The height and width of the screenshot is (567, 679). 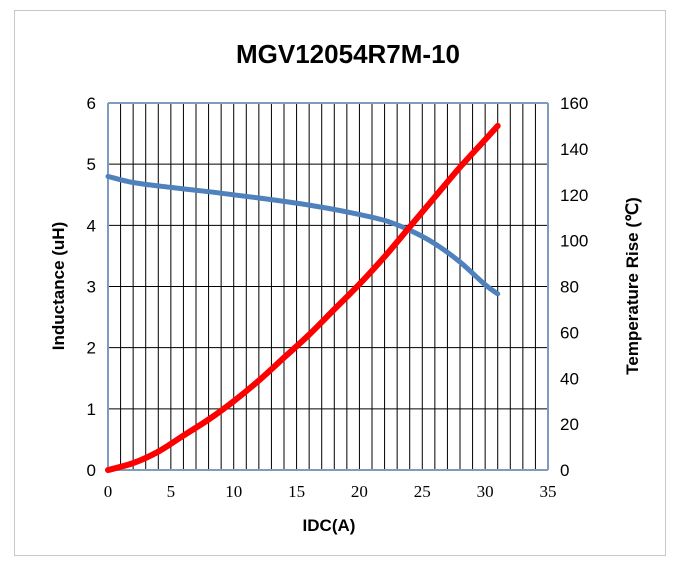 I want to click on y-axis-title: Inductance (uH), so click(x=58, y=286).